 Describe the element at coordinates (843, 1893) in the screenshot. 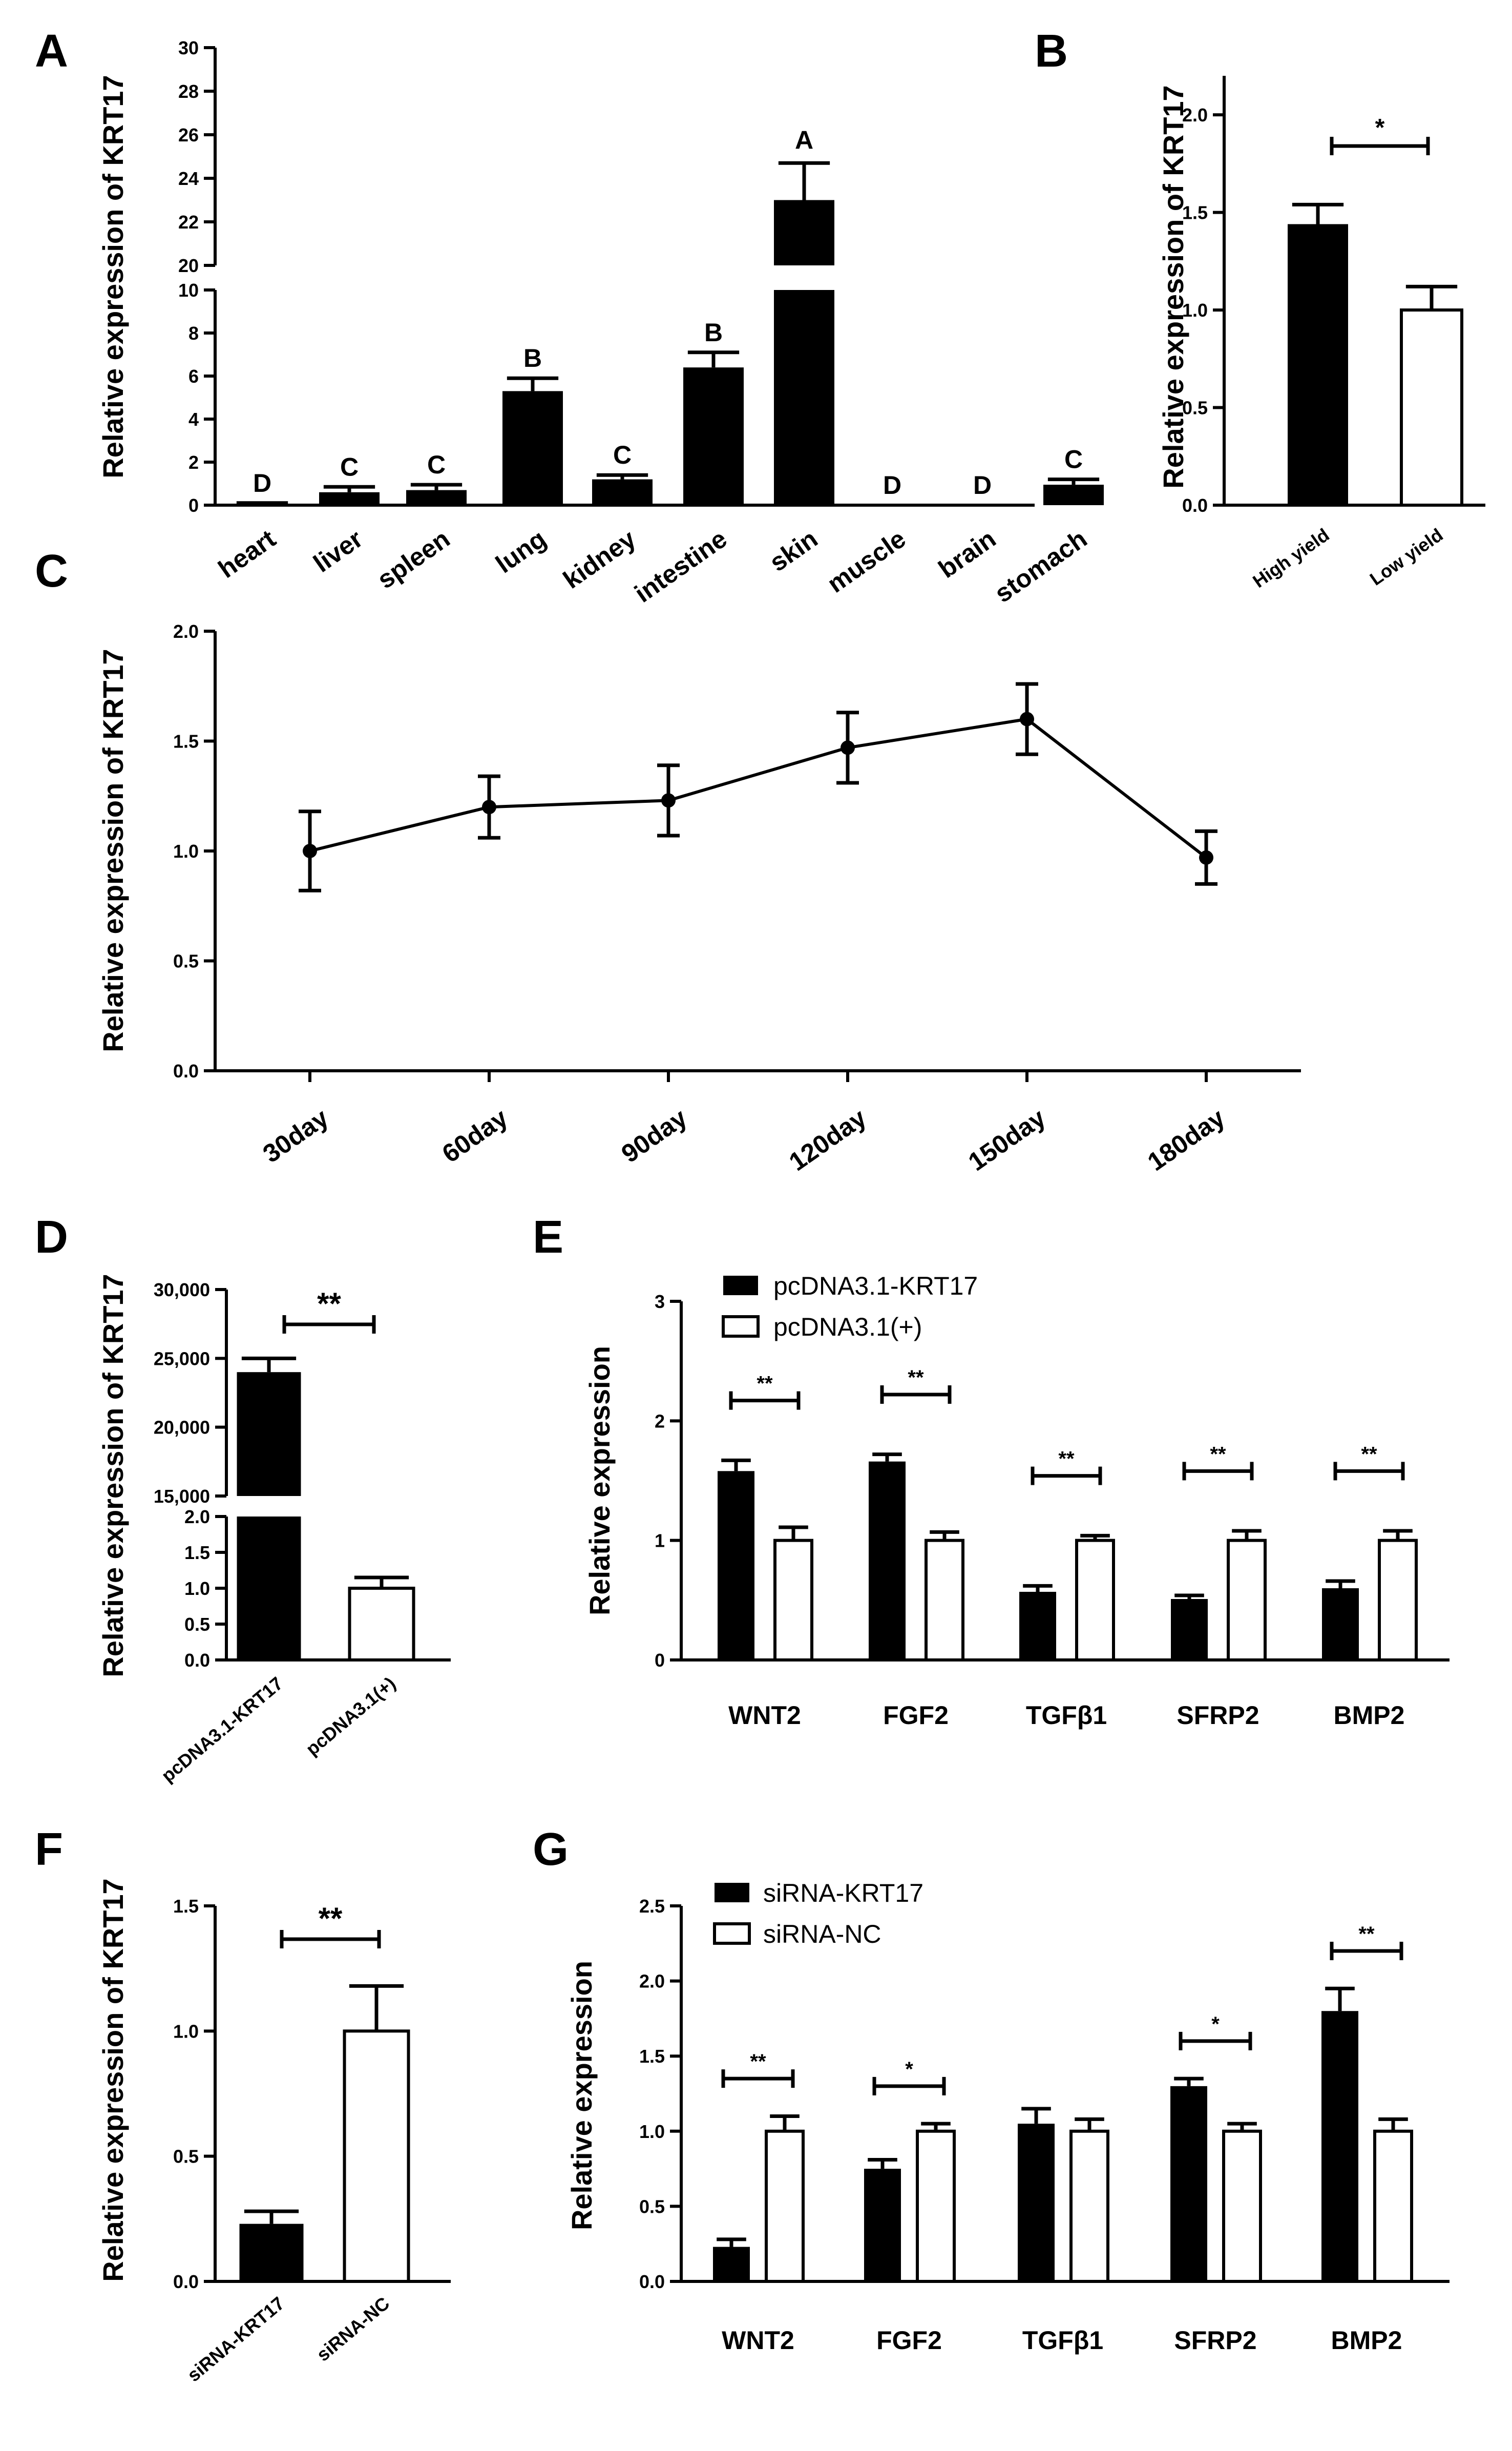

I see `panel-g-legend-label: siRNA-KRT17` at that location.